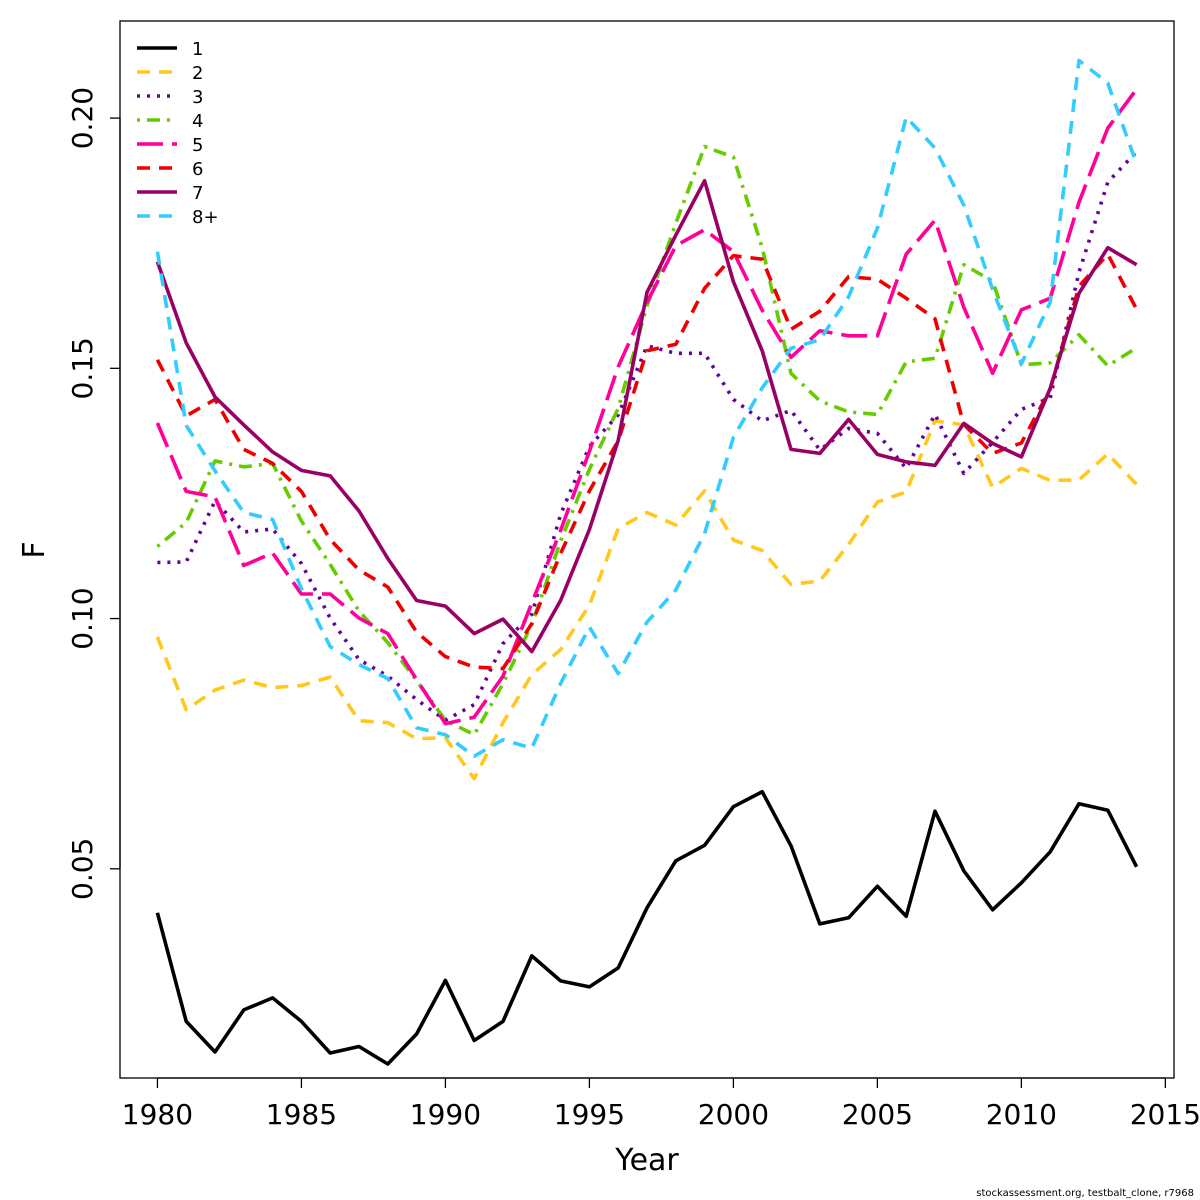  What do you see at coordinates (205, 217) in the screenshot?
I see `legend-label: 8+` at bounding box center [205, 217].